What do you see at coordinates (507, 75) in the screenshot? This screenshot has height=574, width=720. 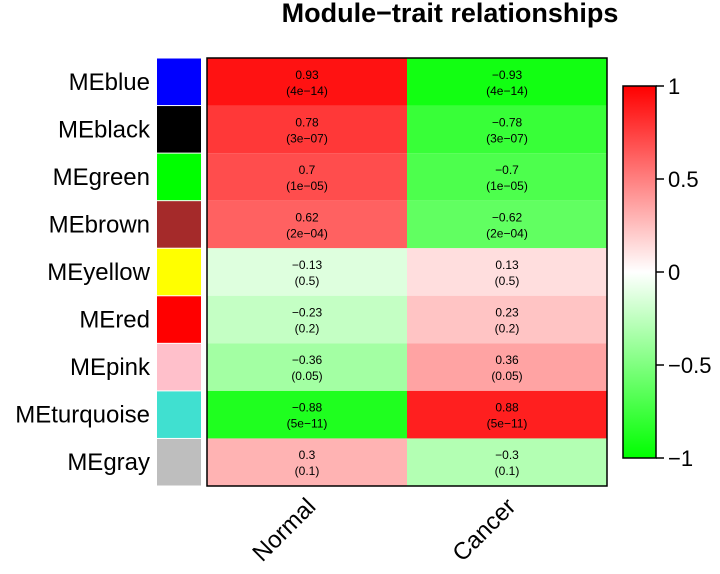 I see `cell-value-label: −0.93` at bounding box center [507, 75].